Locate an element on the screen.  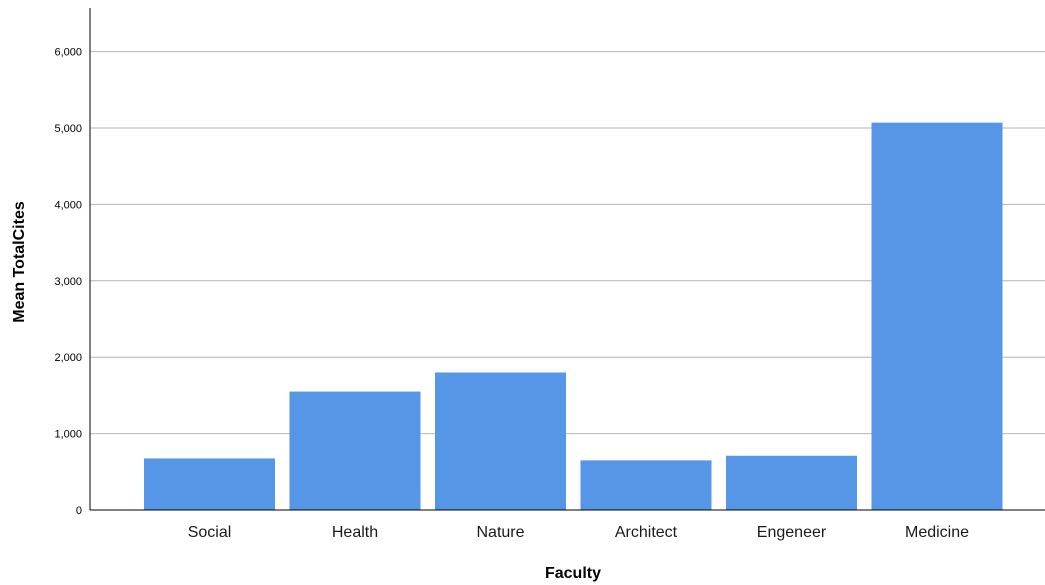
bar-engeneer is located at coordinates (791, 482).